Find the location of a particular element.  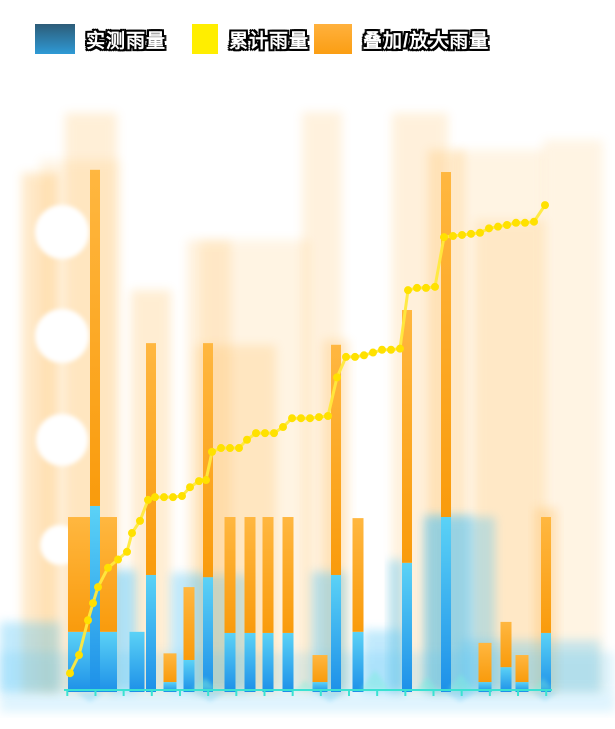

legend-label-amplified: 叠加/放大雨量 is located at coordinates (426, 41).